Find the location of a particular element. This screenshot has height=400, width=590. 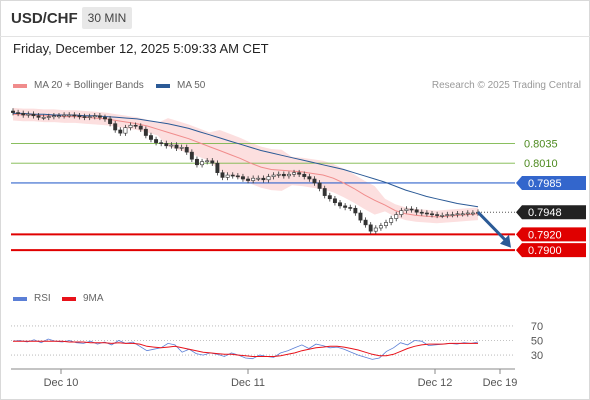

last-level-tag is located at coordinates (551, 212).